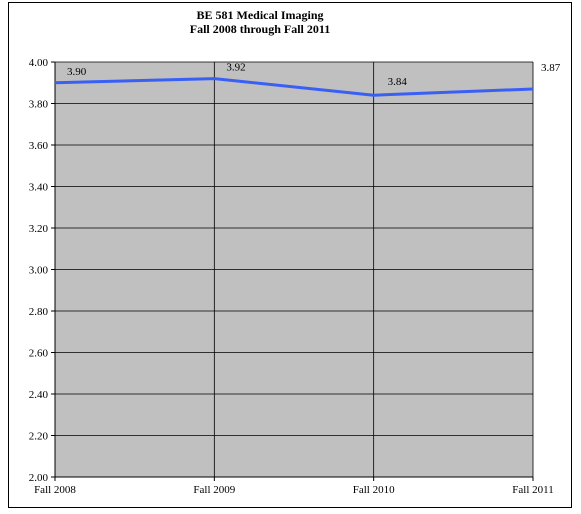 Image resolution: width=581 pixels, height=514 pixels. Describe the element at coordinates (39, 146) in the screenshot. I see `y-tick-label: 3.60` at that location.